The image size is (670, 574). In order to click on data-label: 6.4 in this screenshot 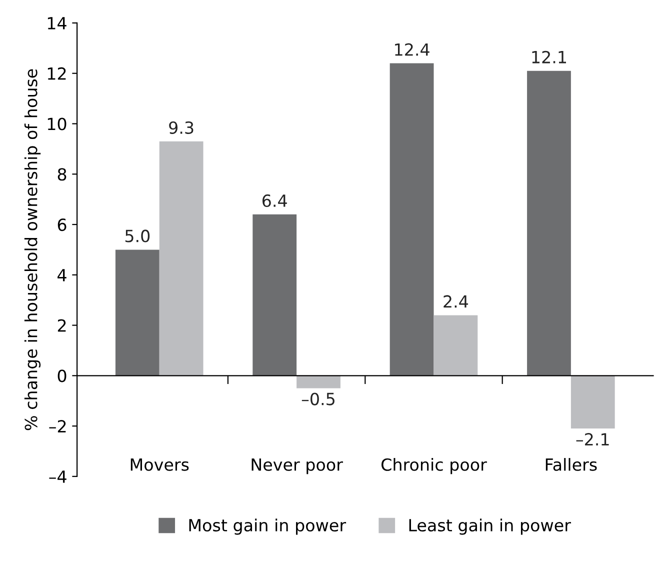, I will do `click(274, 201)`.